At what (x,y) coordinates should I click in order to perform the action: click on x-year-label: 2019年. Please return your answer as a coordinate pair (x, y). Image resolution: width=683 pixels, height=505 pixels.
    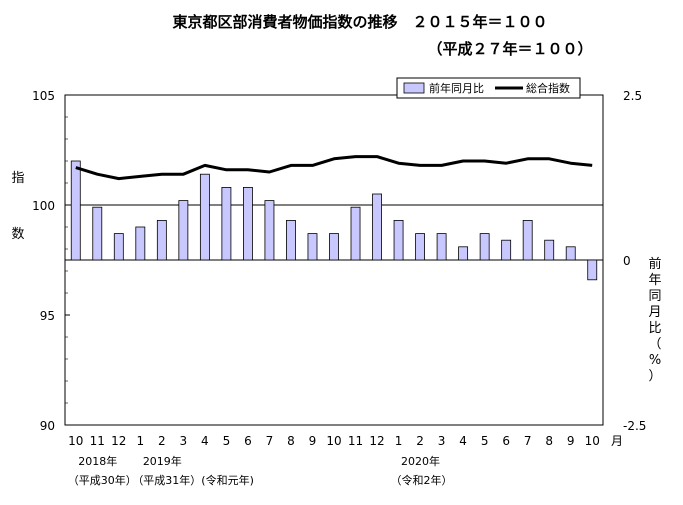
    Looking at the image, I should click on (162, 461).